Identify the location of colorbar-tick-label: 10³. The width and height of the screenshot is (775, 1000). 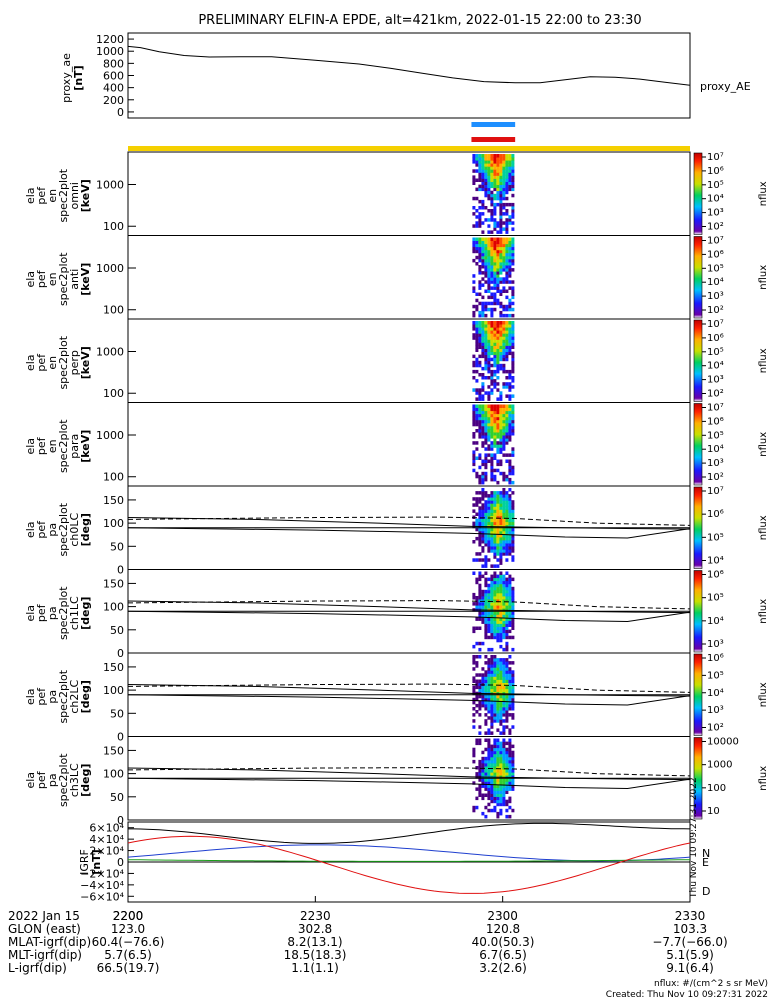
(715, 296).